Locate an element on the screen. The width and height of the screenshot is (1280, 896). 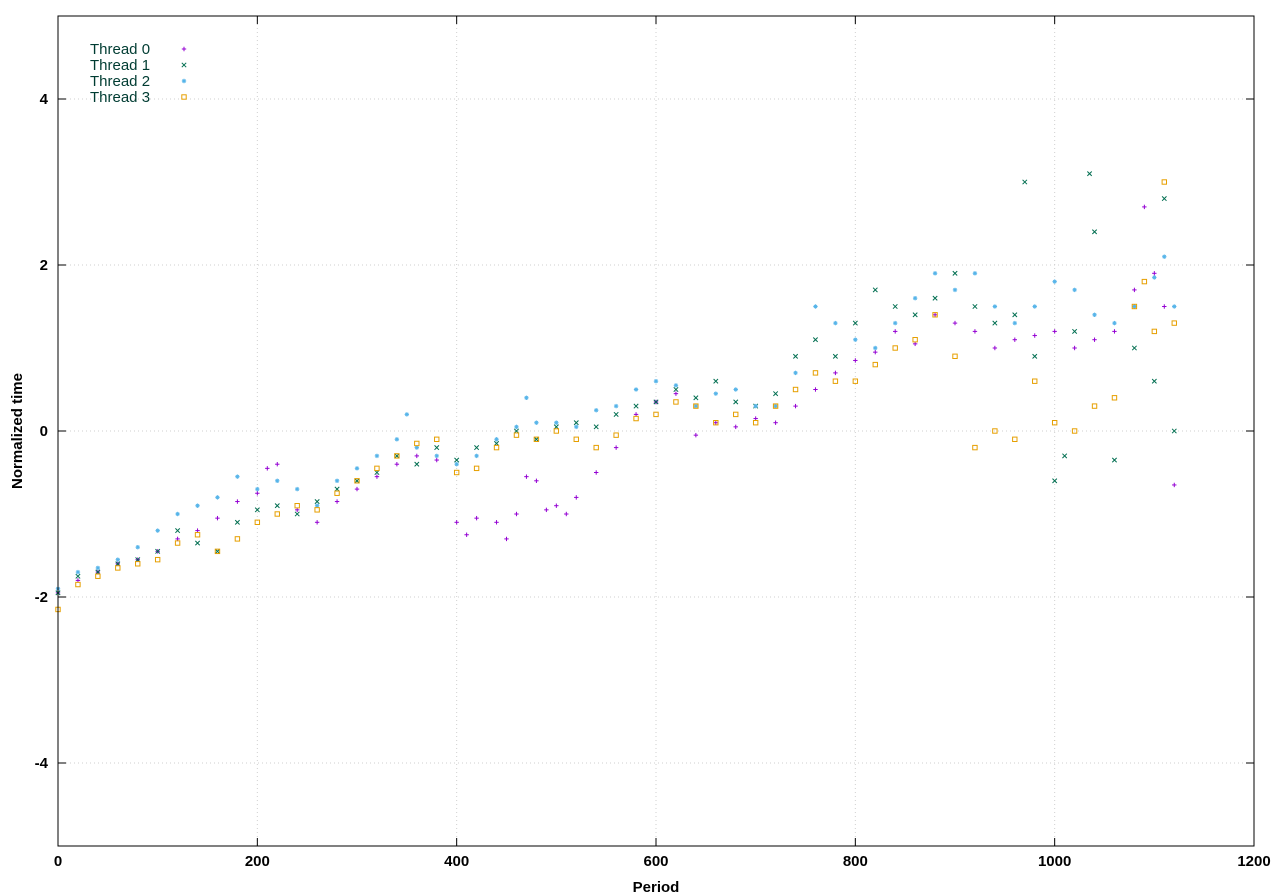
legend-item-thread-0: Thread 0 is located at coordinates (138, 49).